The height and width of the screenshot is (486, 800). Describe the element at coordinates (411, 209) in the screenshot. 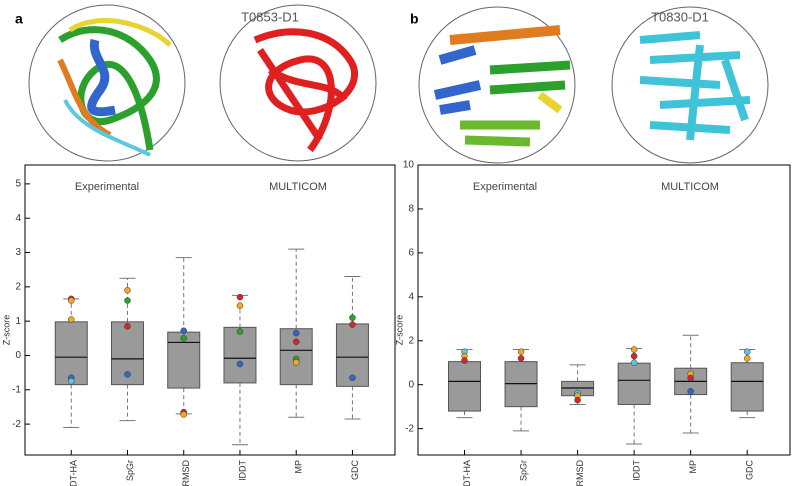

I see `y-tick-label: 8` at that location.